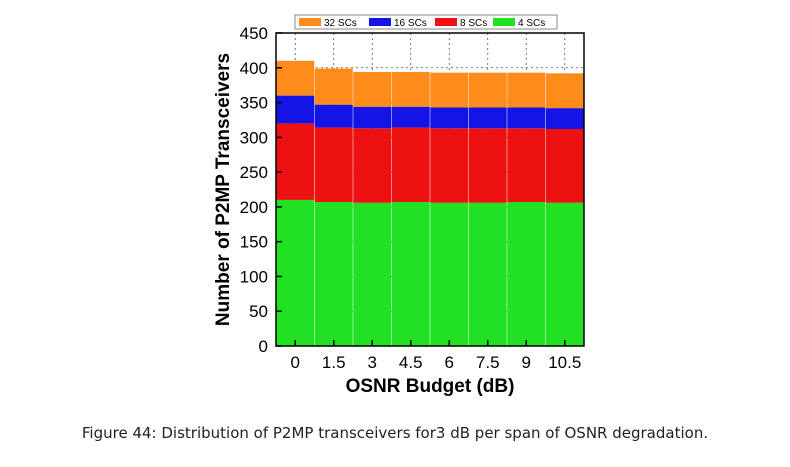 The height and width of the screenshot is (467, 790). I want to click on x-tick-label: 7.5, so click(488, 362).